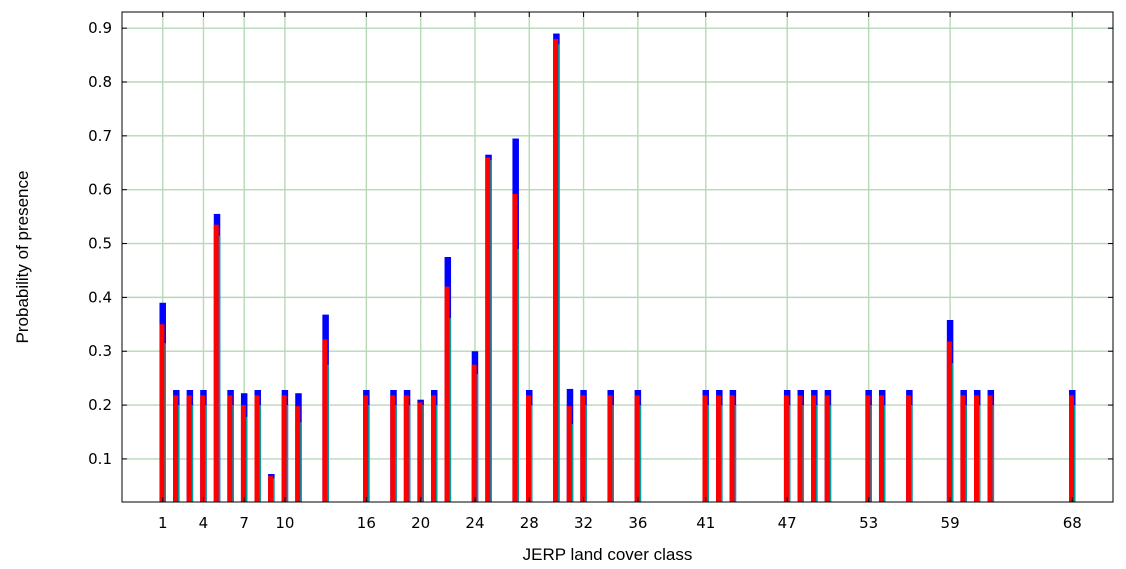 The height and width of the screenshot is (569, 1126). What do you see at coordinates (420, 523) in the screenshot?
I see `x-tick-label: 20` at bounding box center [420, 523].